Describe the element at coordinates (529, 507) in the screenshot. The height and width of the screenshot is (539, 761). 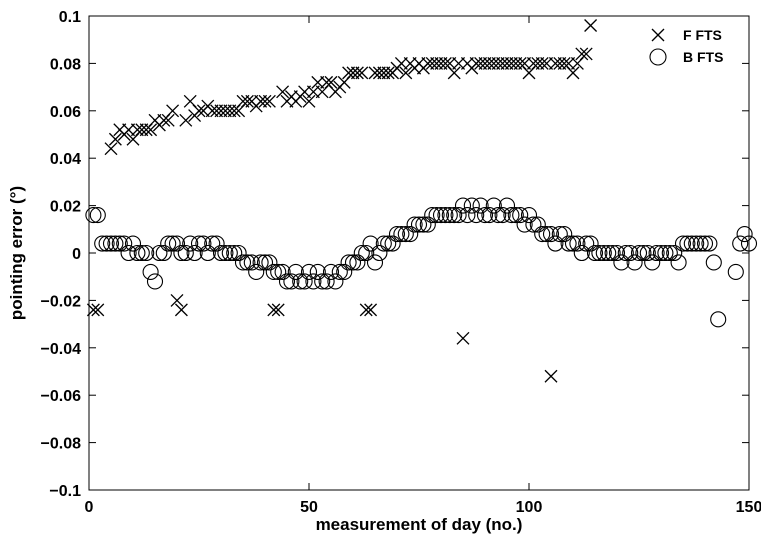
I see `x-tick-label: 100` at that location.